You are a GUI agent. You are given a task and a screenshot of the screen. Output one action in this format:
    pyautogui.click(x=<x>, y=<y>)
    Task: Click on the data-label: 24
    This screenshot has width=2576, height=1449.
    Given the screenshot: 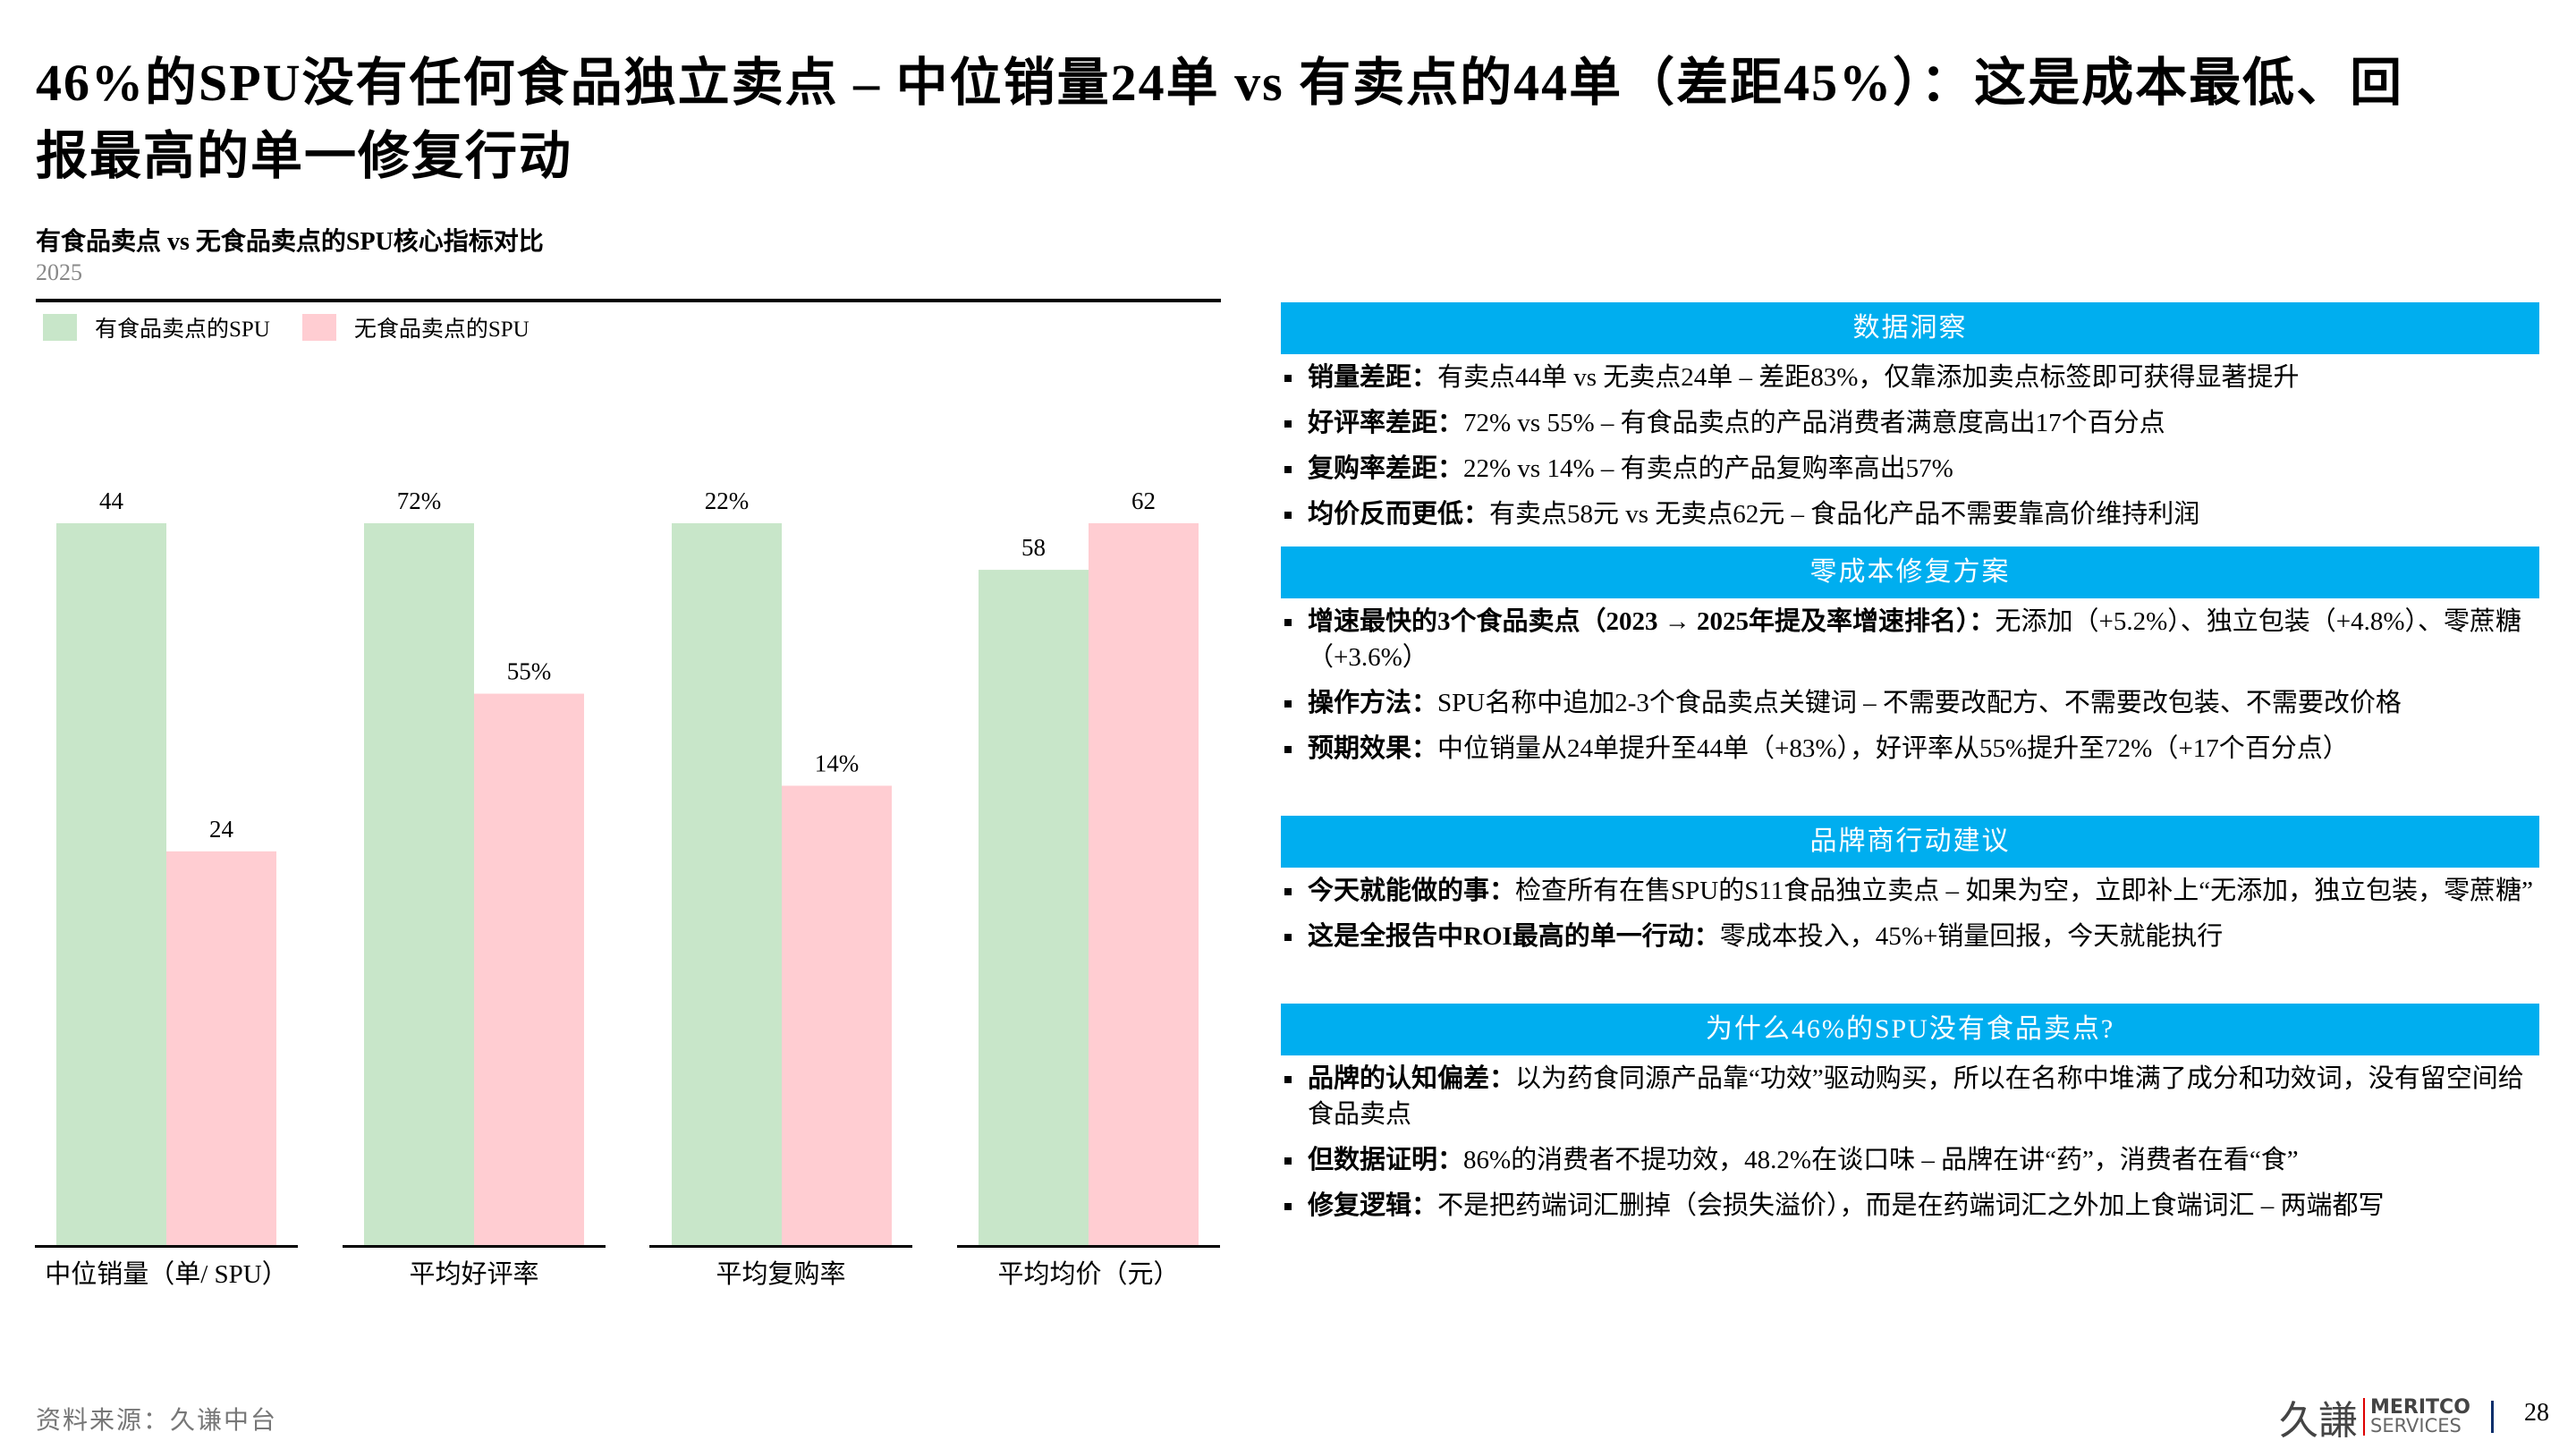 What is the action you would take?
    pyautogui.click(x=221, y=829)
    